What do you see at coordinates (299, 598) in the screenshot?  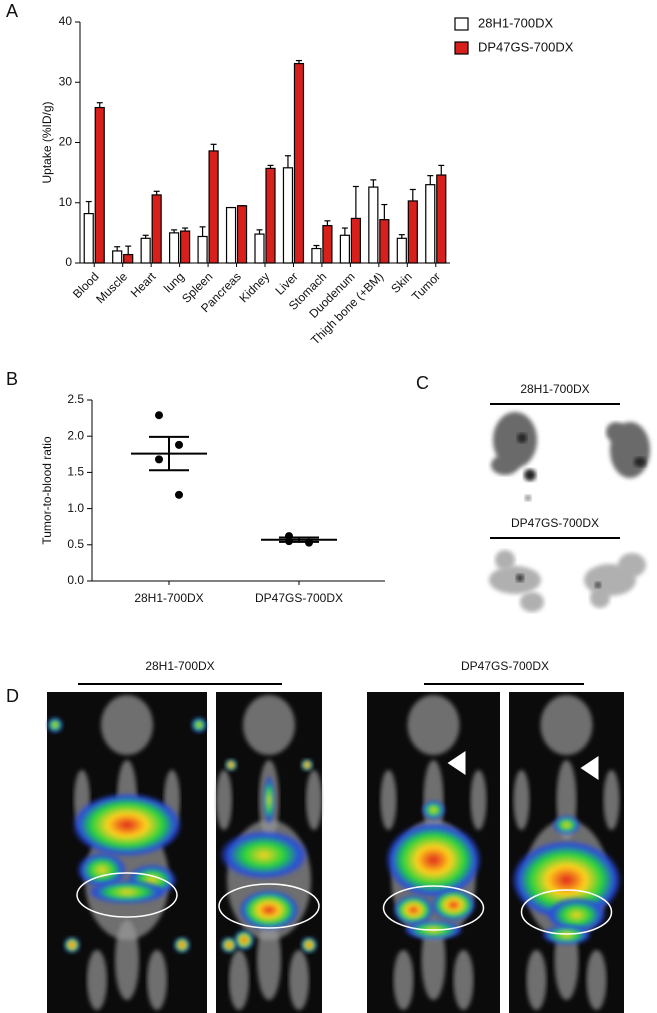 I see `x-tick-label: DP47GS-700DX` at bounding box center [299, 598].